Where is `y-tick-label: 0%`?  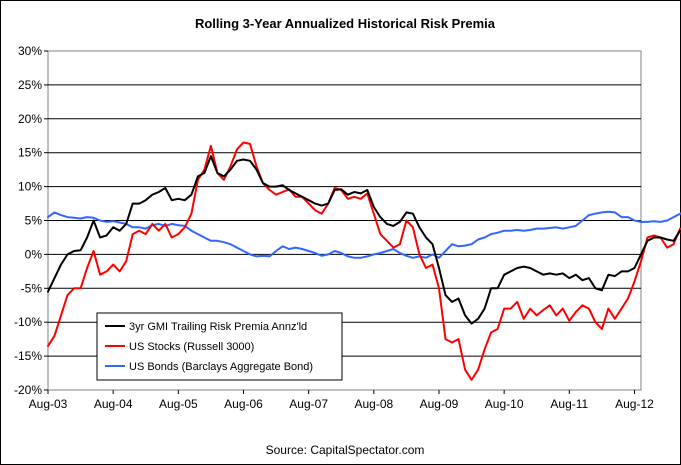 y-tick-label: 0% is located at coordinates (34, 254).